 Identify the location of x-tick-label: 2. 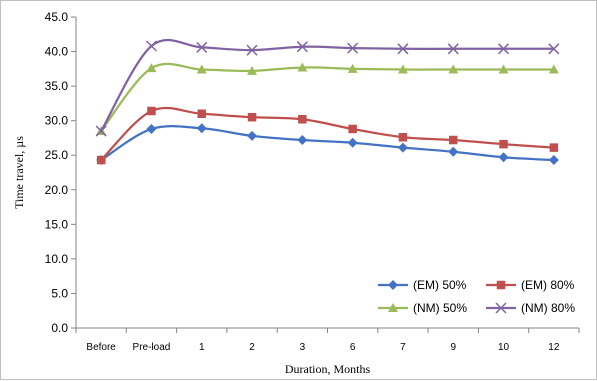
(252, 347).